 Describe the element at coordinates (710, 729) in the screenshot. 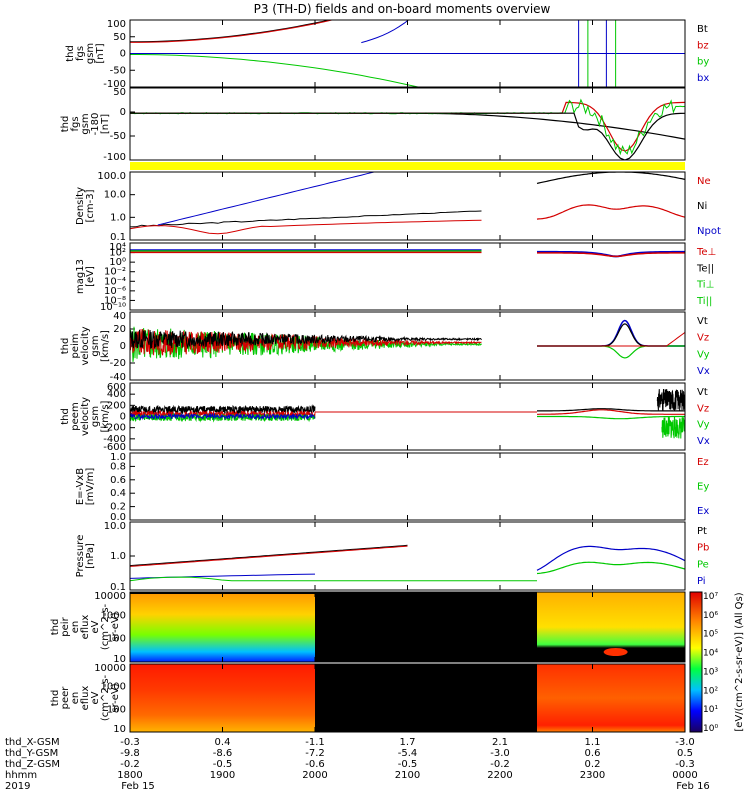

I see `colorbar-tick-label: 10⁰` at that location.